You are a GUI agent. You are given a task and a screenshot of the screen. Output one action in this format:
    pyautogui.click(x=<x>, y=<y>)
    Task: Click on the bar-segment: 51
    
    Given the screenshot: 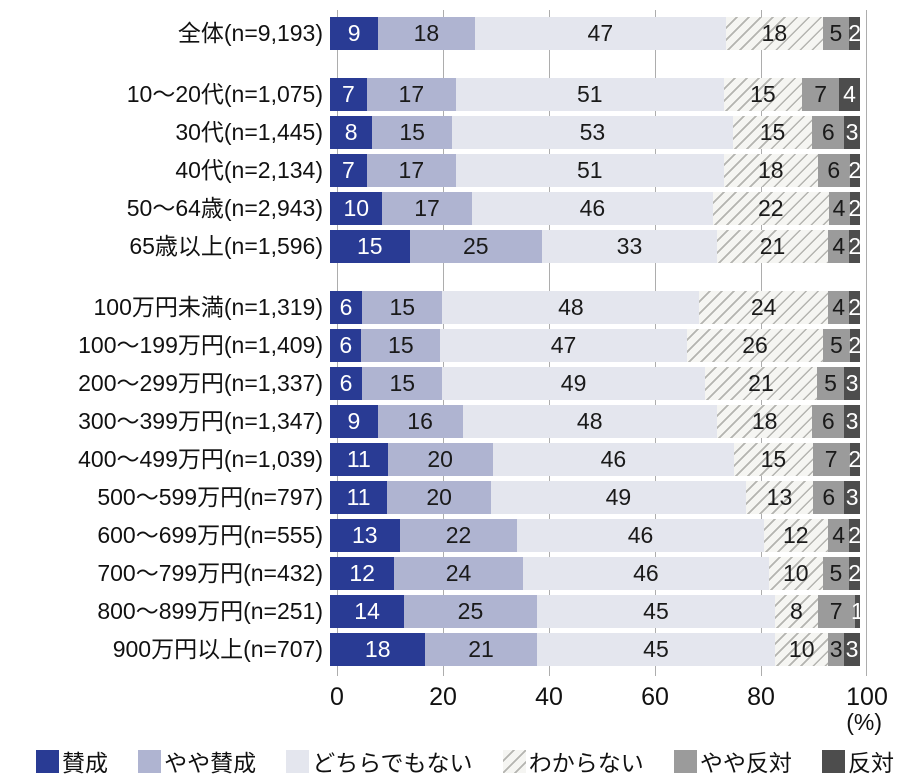 What is the action you would take?
    pyautogui.click(x=589, y=94)
    